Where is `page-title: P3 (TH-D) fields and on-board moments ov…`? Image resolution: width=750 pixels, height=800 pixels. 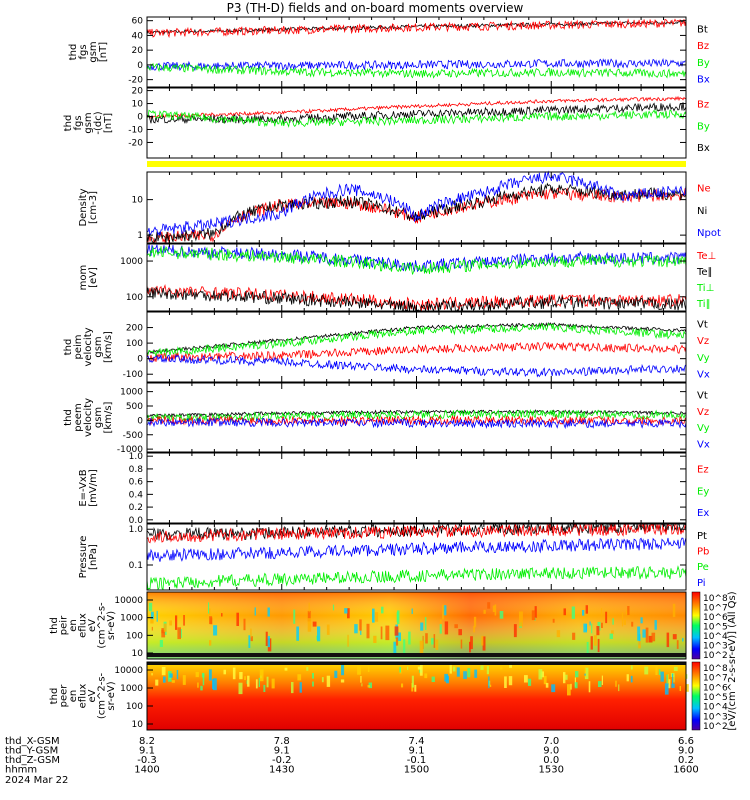
page-title: P3 (TH-D) fields and on-board moments ov… is located at coordinates (375, 8).